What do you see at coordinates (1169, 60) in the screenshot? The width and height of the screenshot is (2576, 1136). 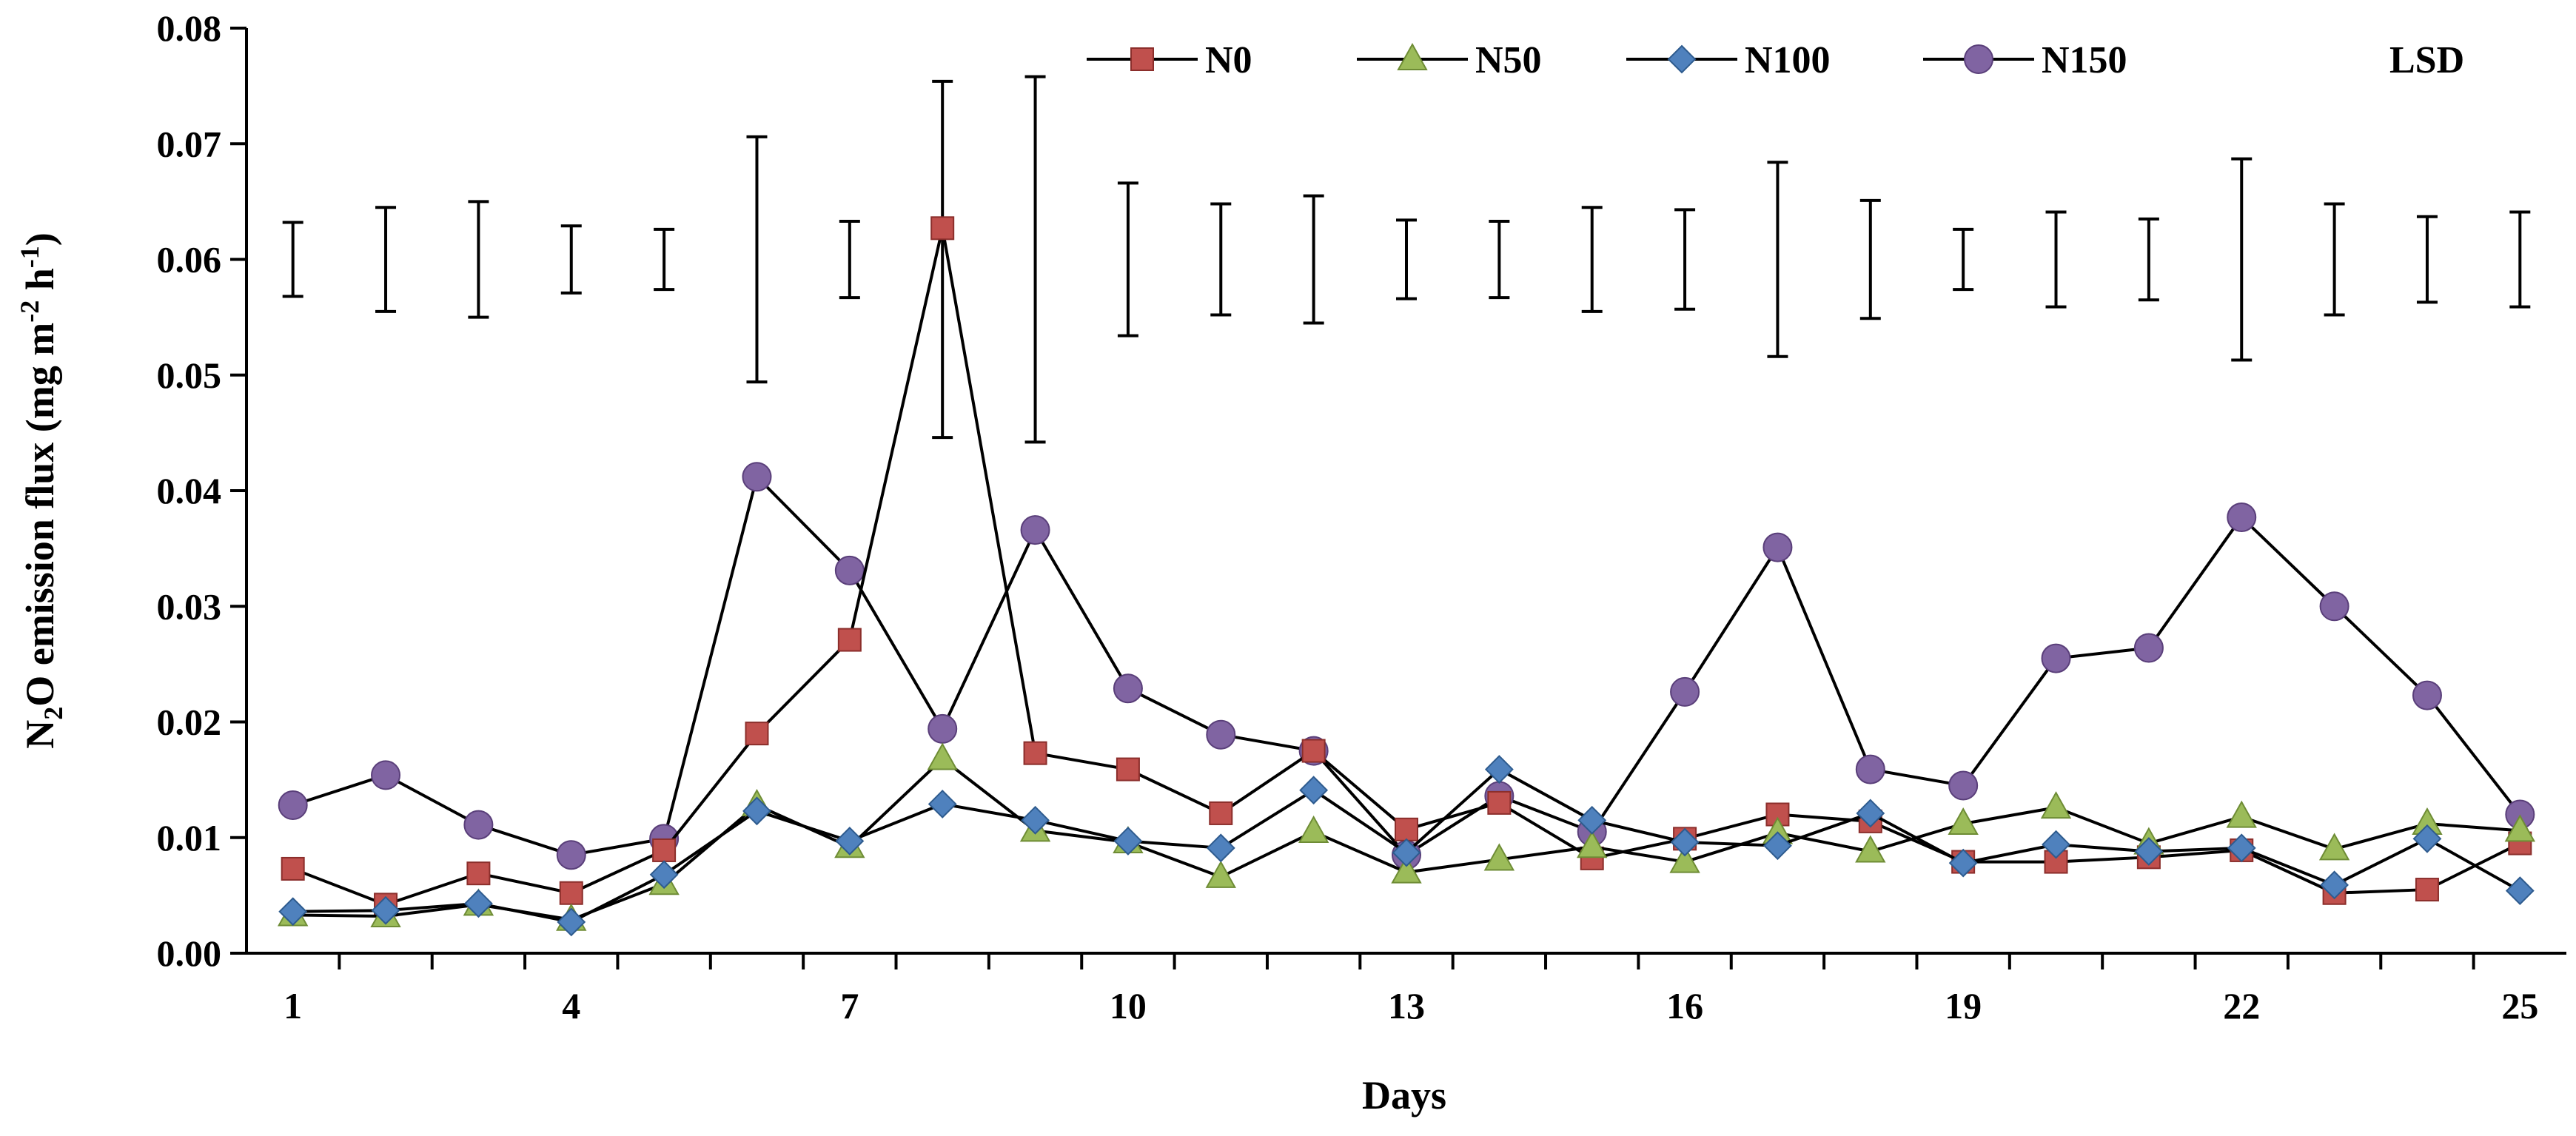 I see `legend-item-n0: N0` at bounding box center [1169, 60].